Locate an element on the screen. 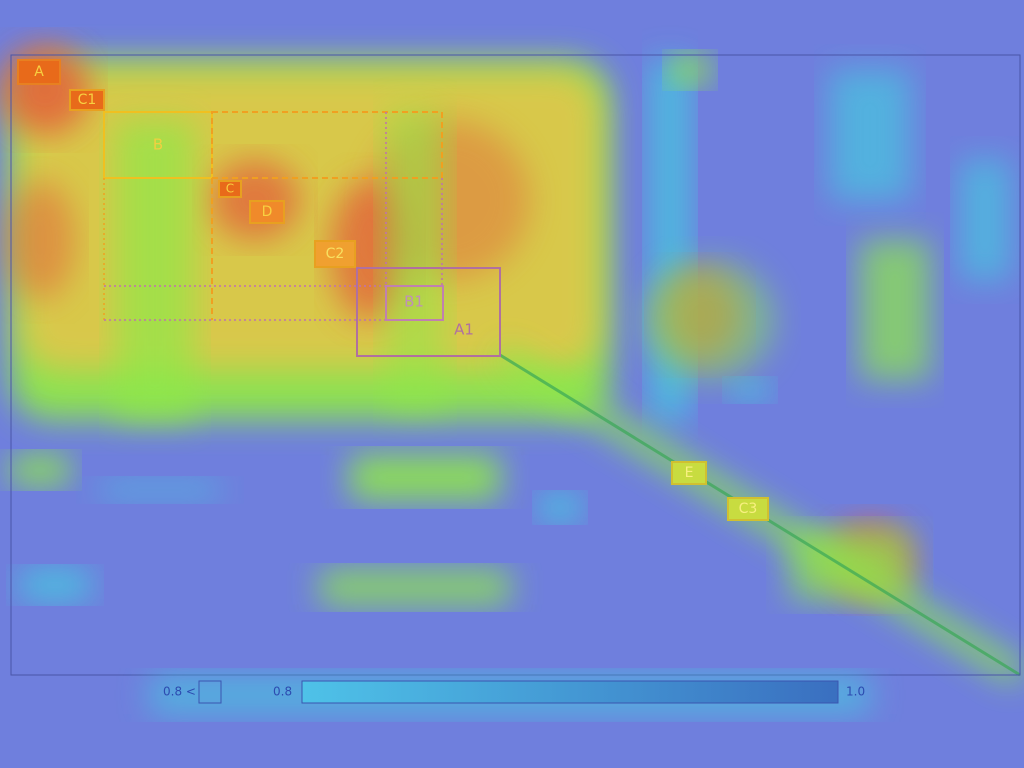 The width and height of the screenshot is (1024, 768). region-label-a: A is located at coordinates (39, 72).